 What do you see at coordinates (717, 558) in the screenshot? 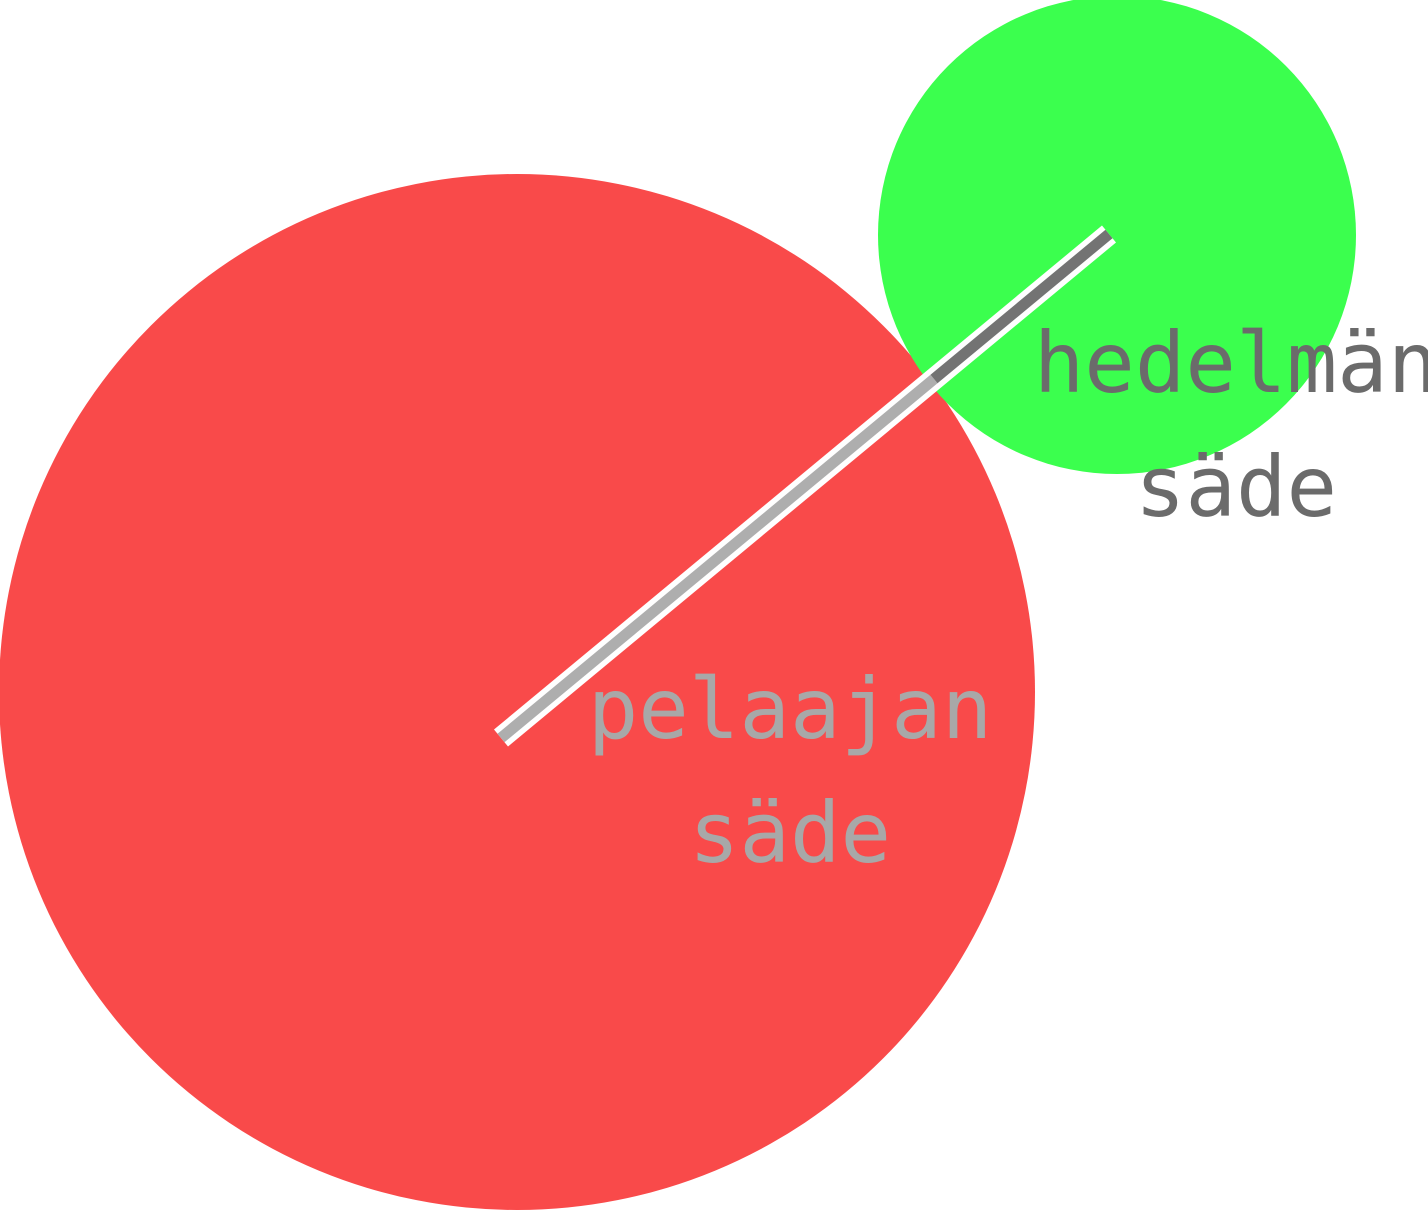
I see `player-radius-line` at bounding box center [717, 558].